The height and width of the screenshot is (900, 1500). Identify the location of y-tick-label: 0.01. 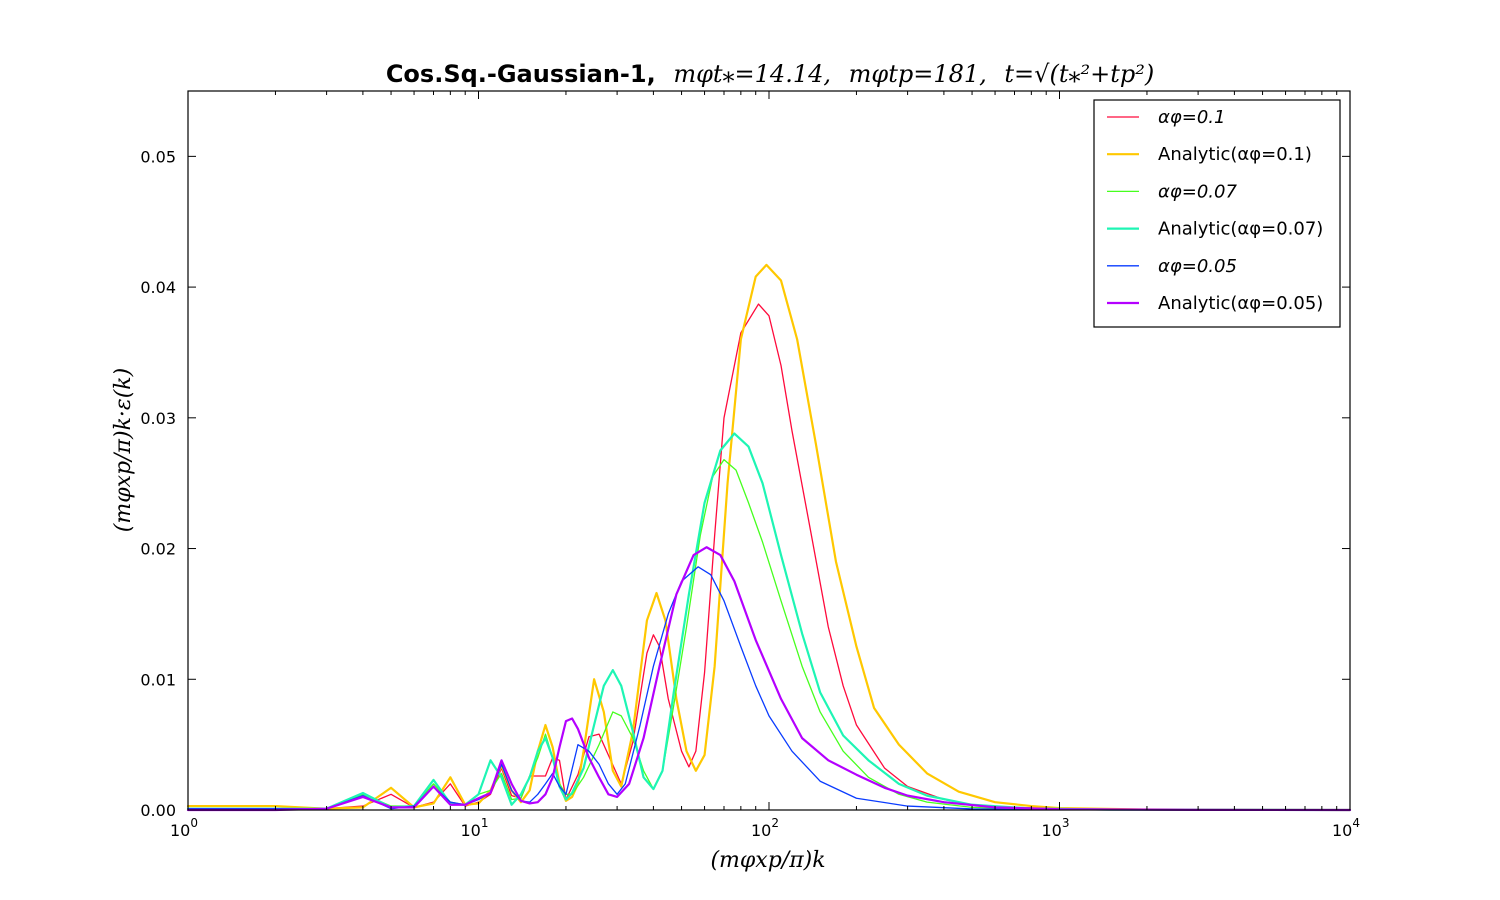
(158, 679).